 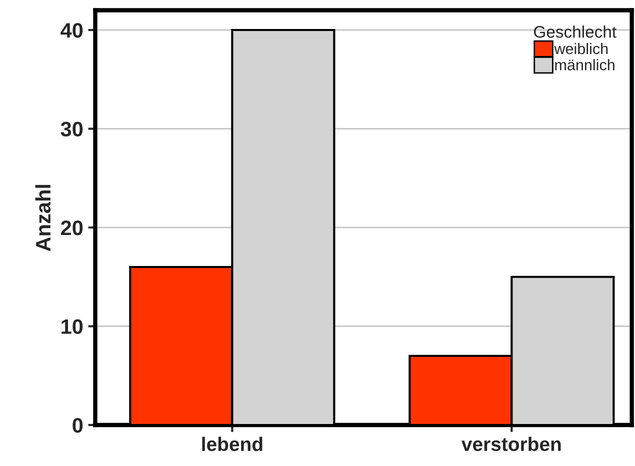 What do you see at coordinates (232, 444) in the screenshot?
I see `x-tick-label: lebend` at bounding box center [232, 444].